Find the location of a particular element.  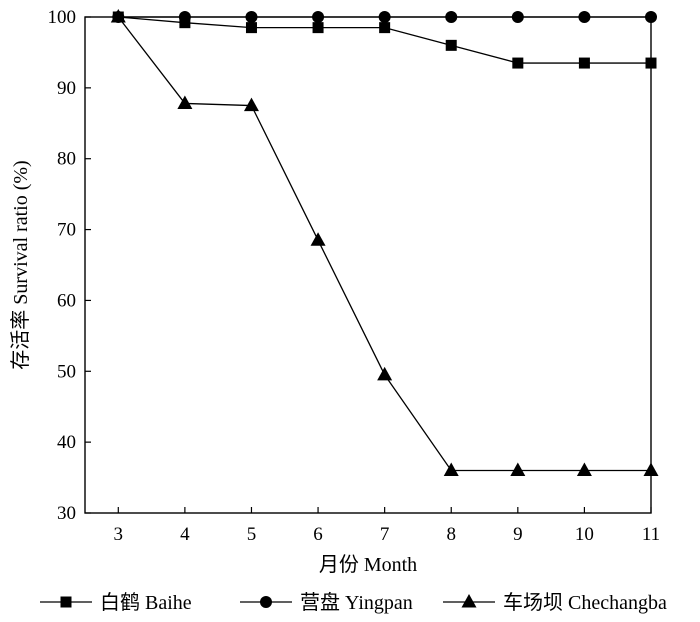

x-axis-ticks: 3 4 5 6 7 8 9 10 11 is located at coordinates (387, 526).